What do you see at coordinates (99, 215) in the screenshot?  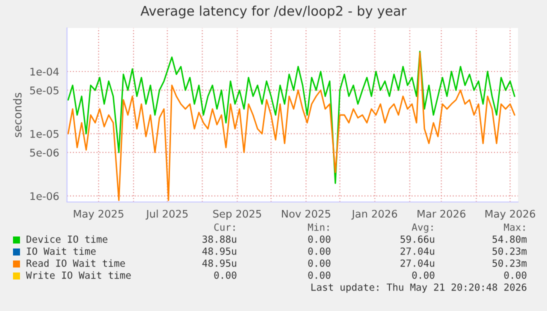 I see `x-tick-label: May 2025` at bounding box center [99, 215].